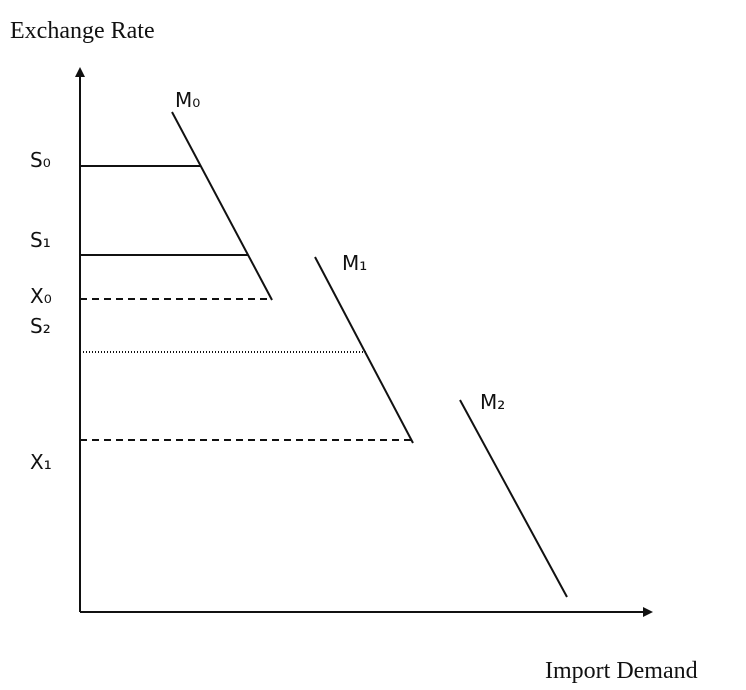 The image size is (746, 690). I want to click on level-label: S₂, so click(40, 326).